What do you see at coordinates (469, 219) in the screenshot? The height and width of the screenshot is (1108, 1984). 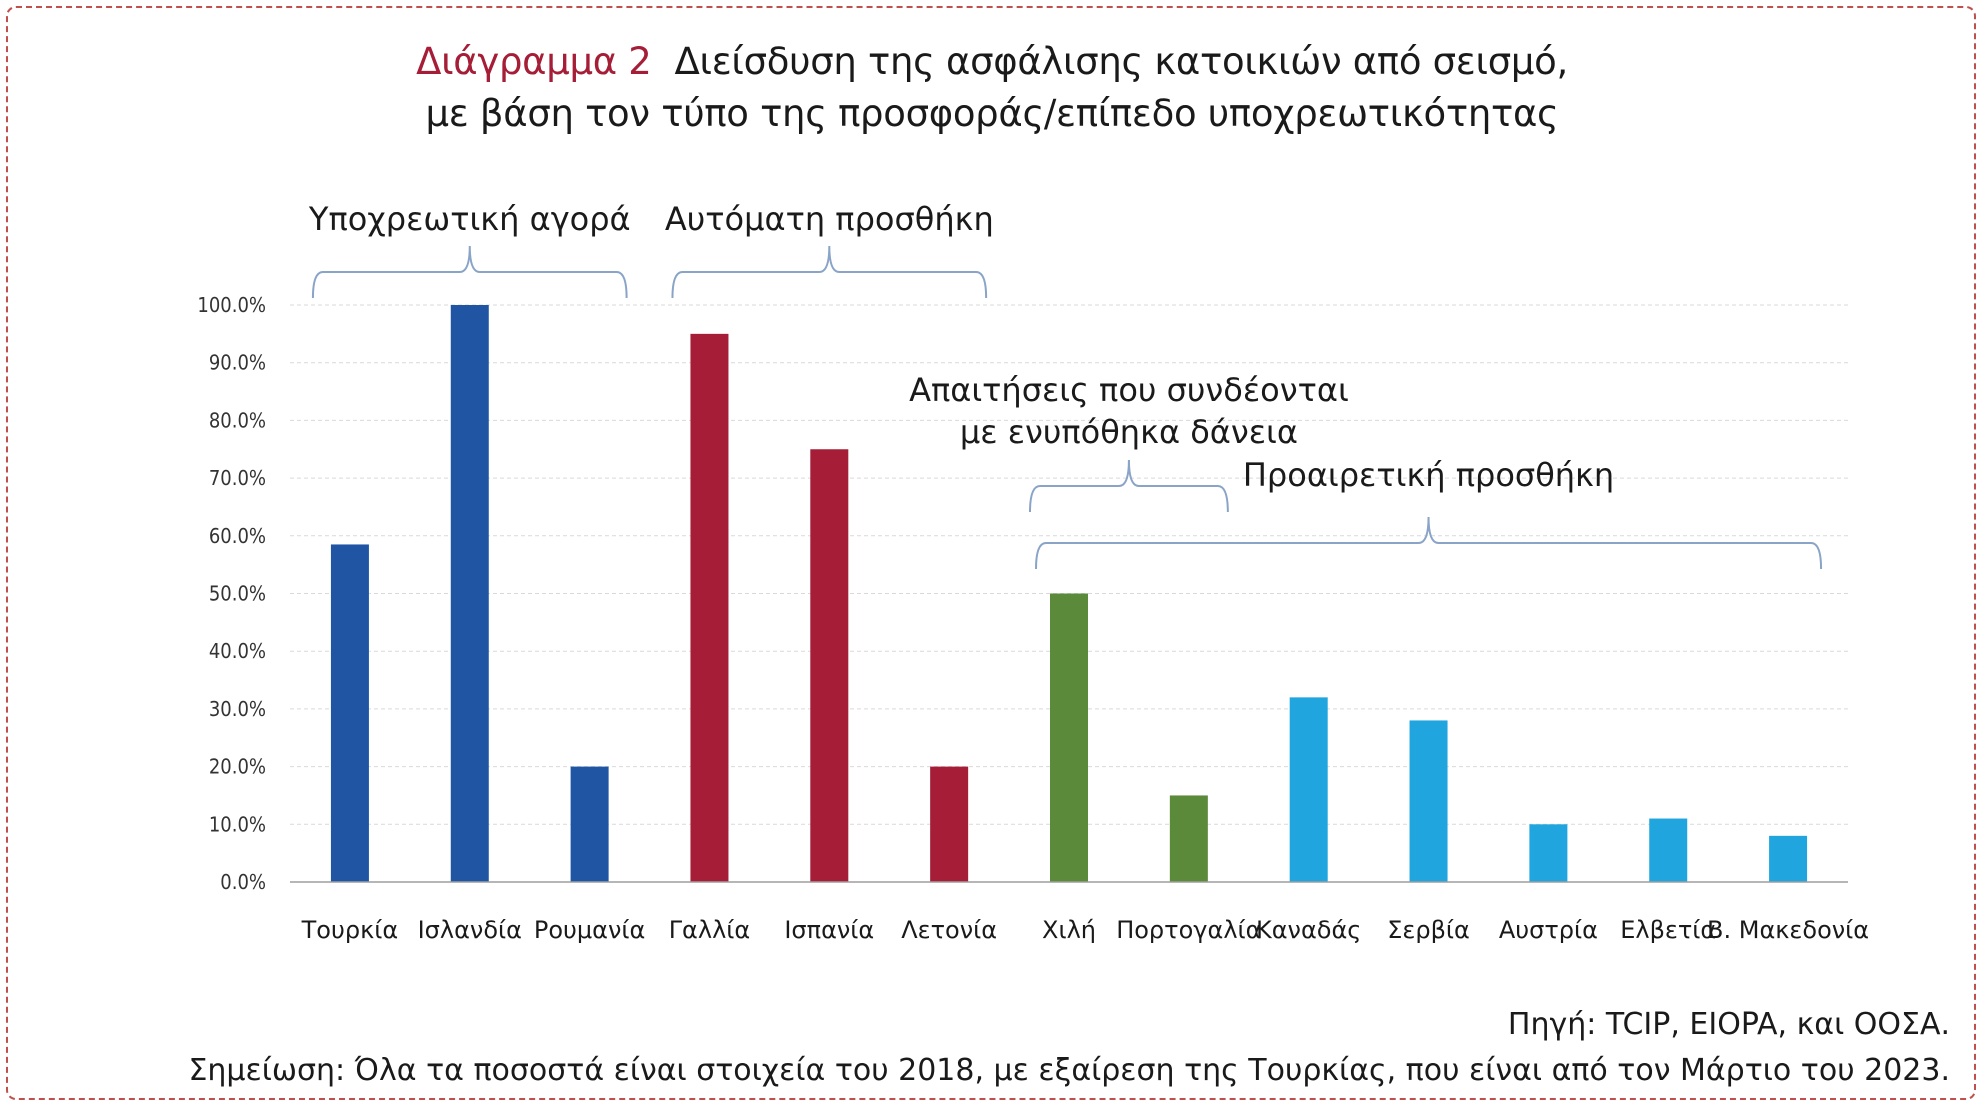 I see `group-label-compulsory: Υποχρεωτική αγορά` at bounding box center [469, 219].